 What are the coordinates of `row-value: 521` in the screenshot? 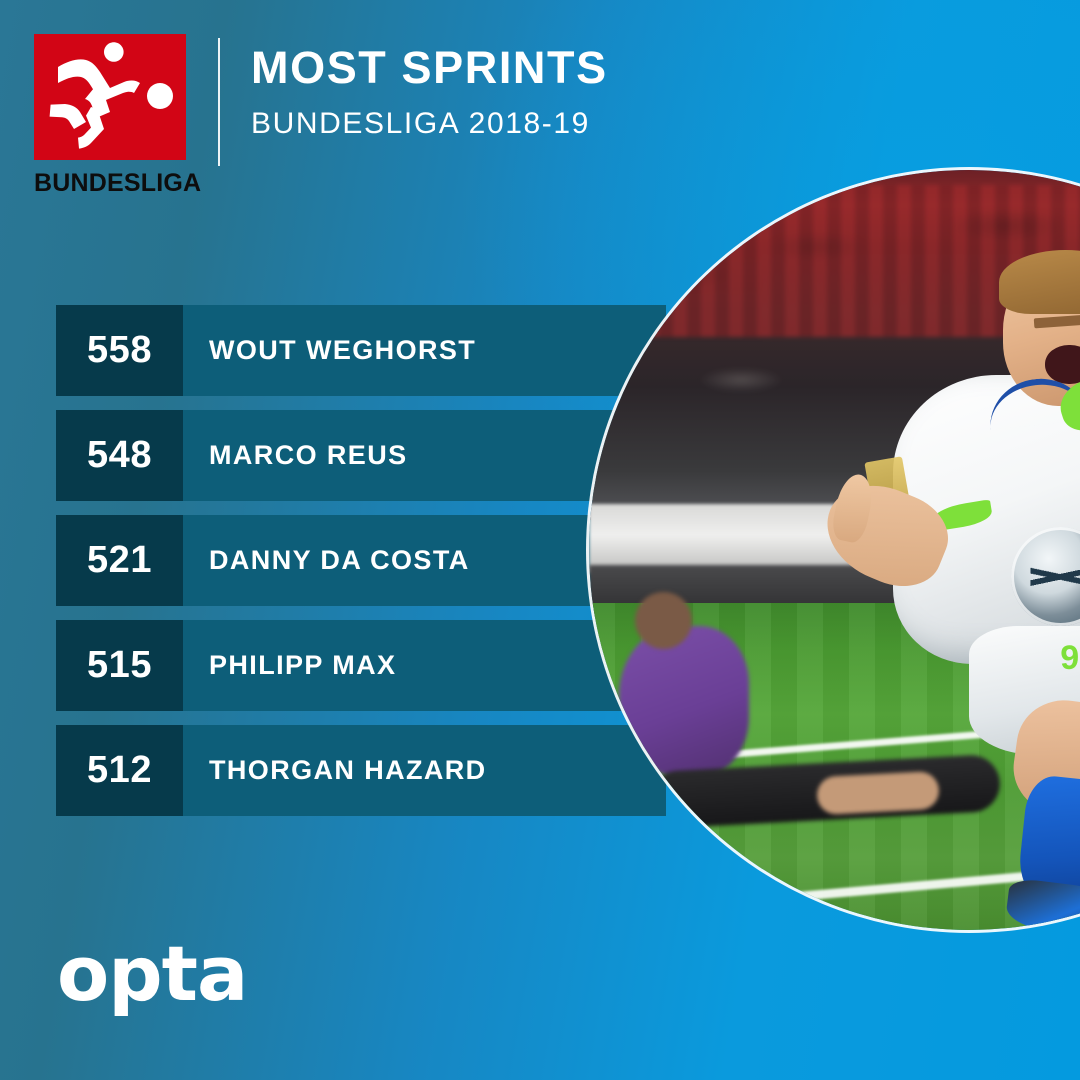 It's located at (119, 560).